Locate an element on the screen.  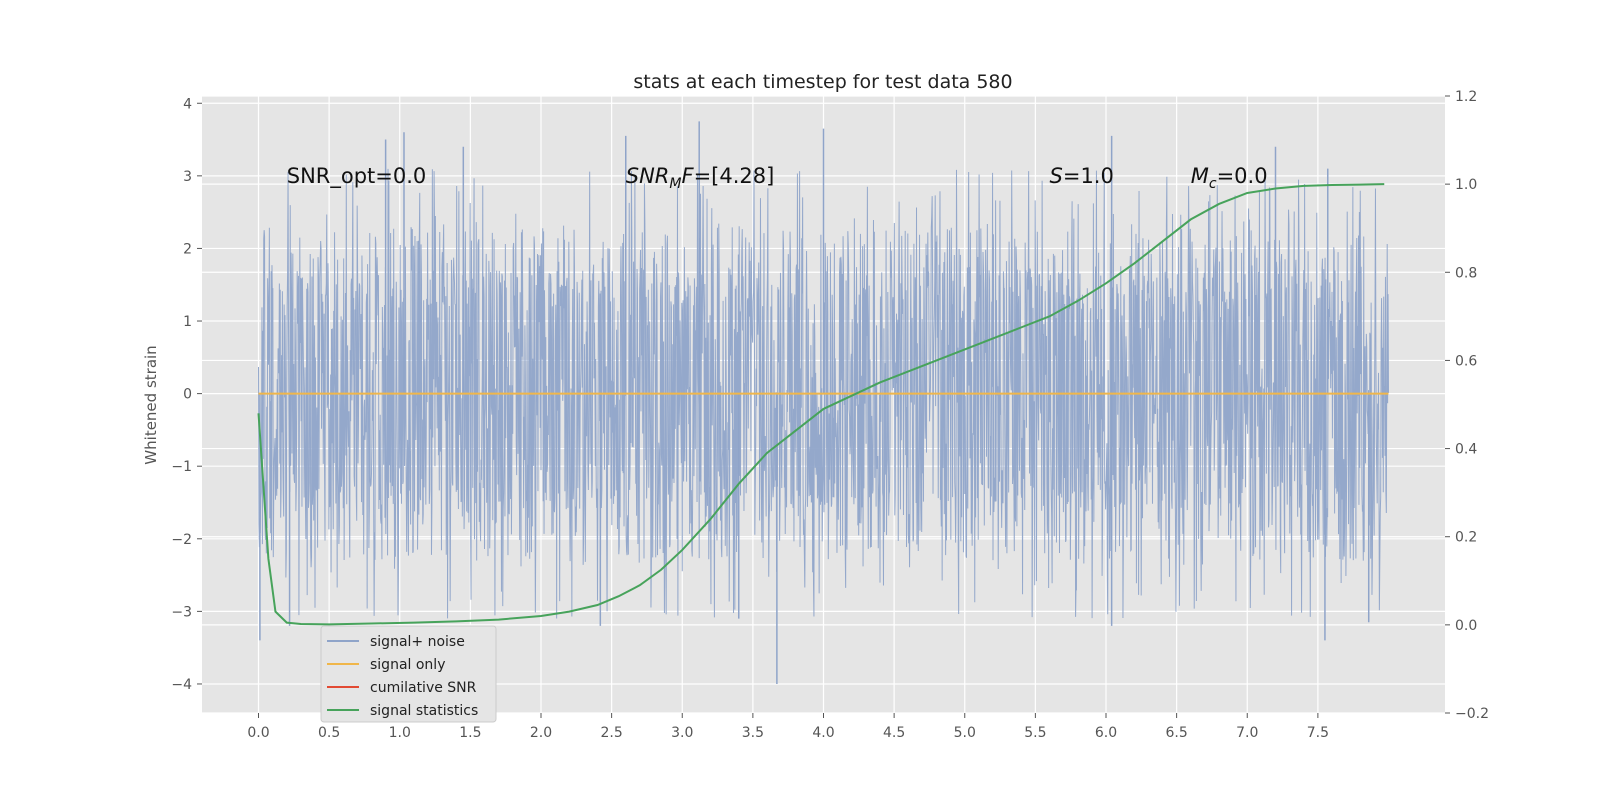
x-tick-label: 4.0 is located at coordinates (823, 733).